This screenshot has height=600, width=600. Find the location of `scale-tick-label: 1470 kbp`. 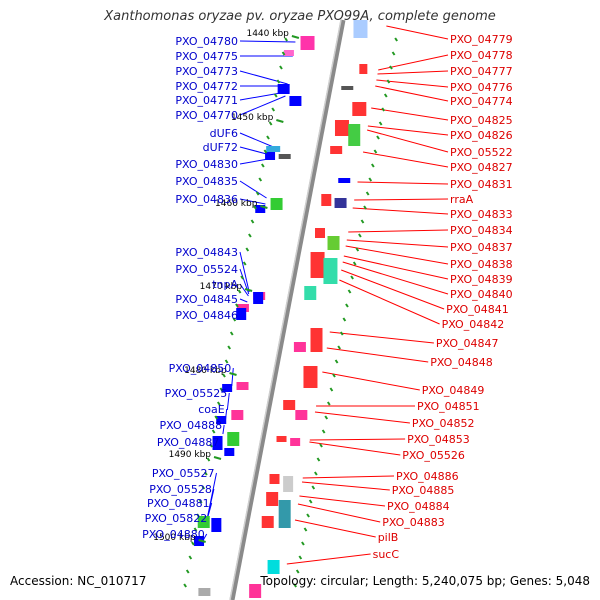

scale-tick-label: 1470 kbp is located at coordinates (221, 287).